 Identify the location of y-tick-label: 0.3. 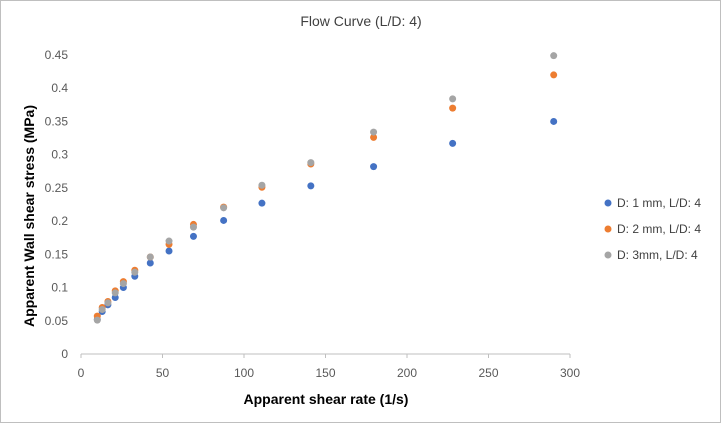
(59, 155).